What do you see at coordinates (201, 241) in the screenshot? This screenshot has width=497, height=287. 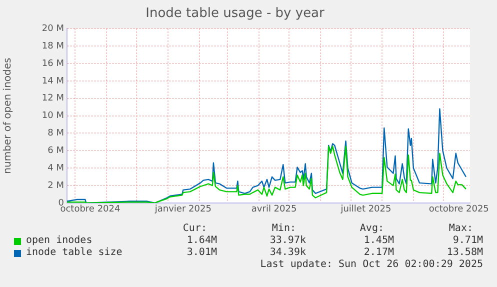 I see `text: 1.64M` at bounding box center [201, 241].